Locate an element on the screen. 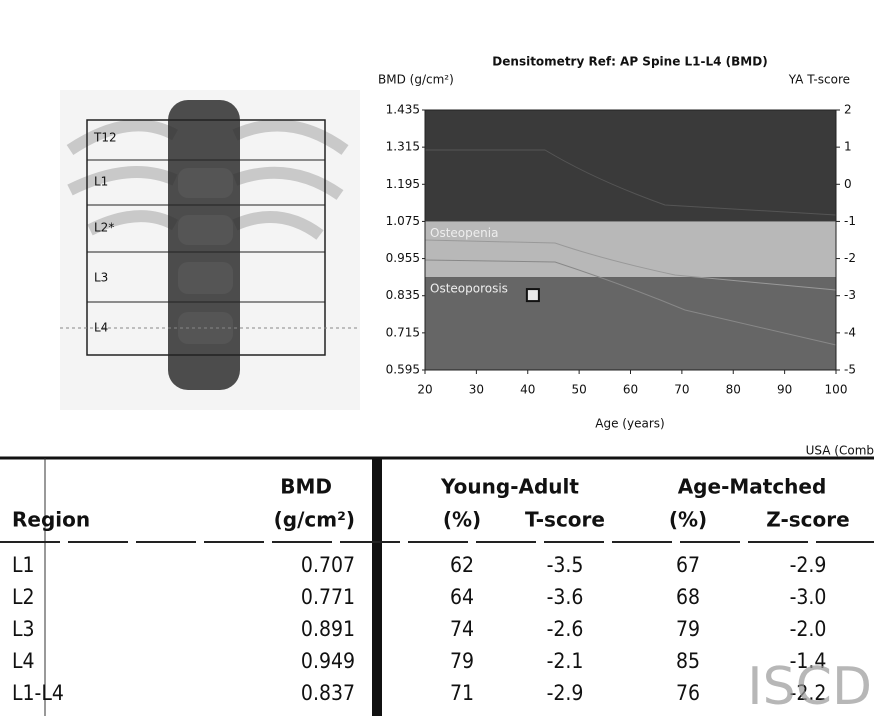 The image size is (874, 716). table-cell: 0.707 is located at coordinates (328, 565).